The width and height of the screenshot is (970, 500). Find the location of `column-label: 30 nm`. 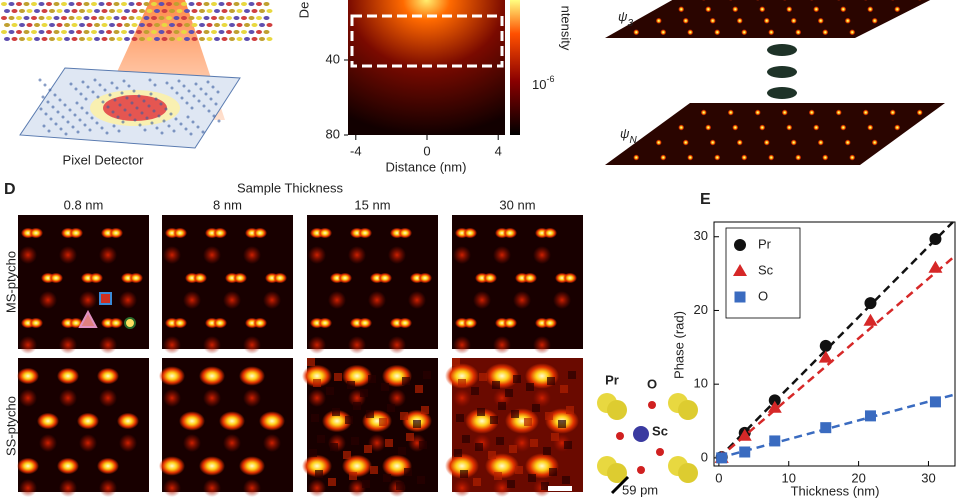

column-label: 30 nm is located at coordinates (517, 204).